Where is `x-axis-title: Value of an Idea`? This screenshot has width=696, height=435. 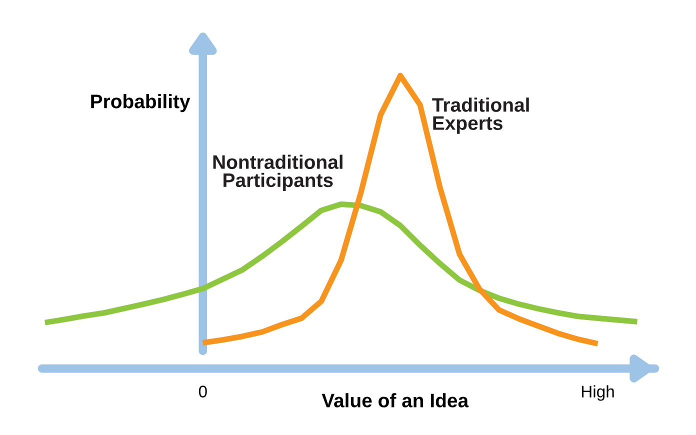
x-axis-title: Value of an Idea is located at coordinates (395, 400).